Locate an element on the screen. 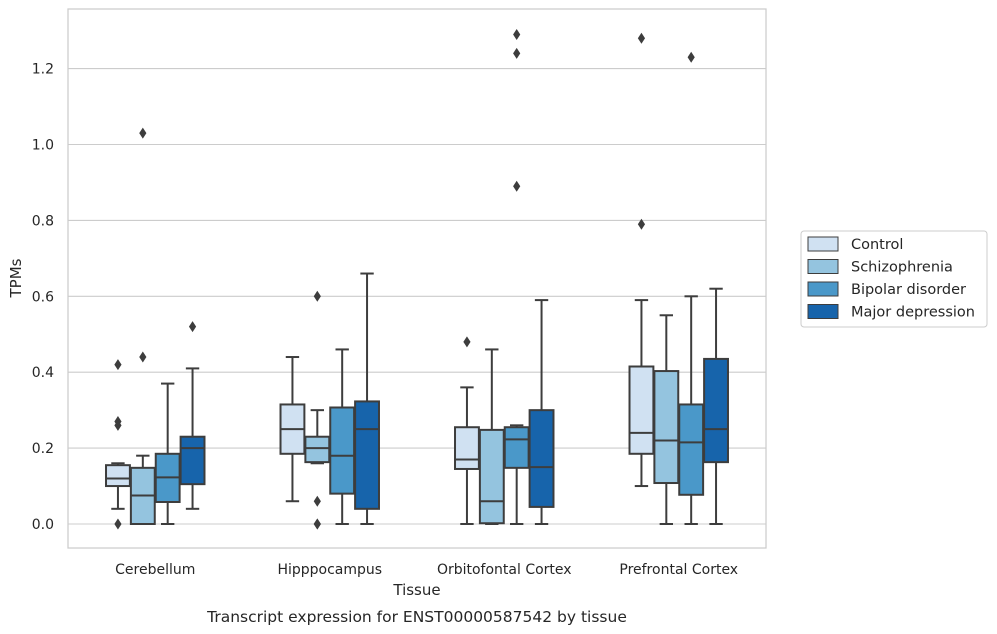 This screenshot has width=997, height=634. legend-frame is located at coordinates (894, 279).